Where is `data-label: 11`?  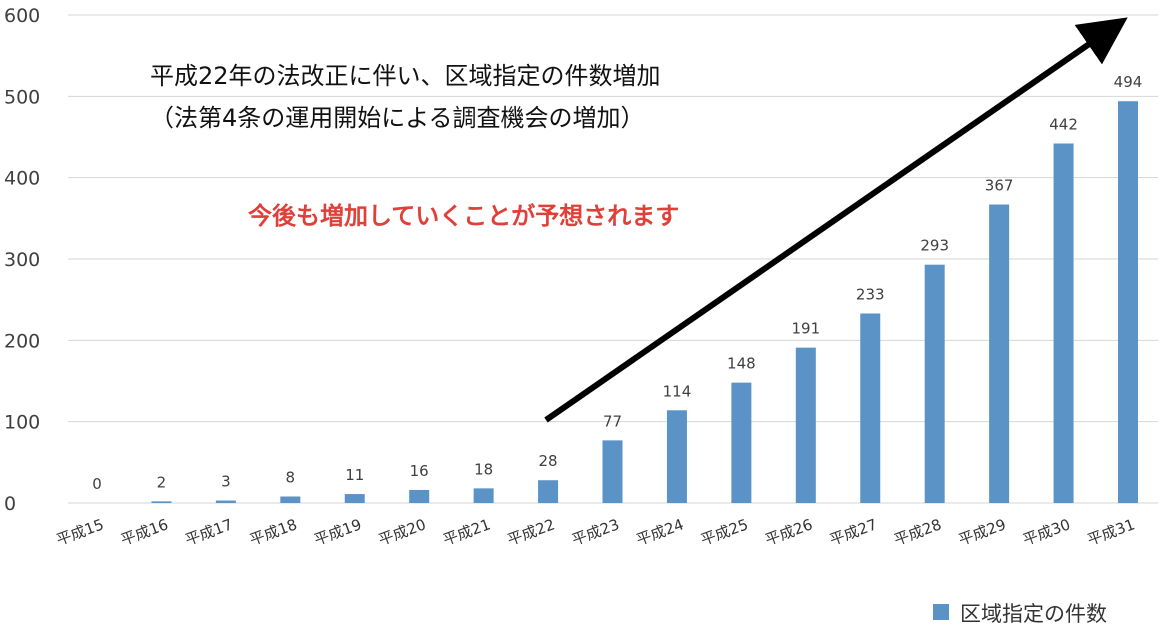
data-label: 11 is located at coordinates (354, 475).